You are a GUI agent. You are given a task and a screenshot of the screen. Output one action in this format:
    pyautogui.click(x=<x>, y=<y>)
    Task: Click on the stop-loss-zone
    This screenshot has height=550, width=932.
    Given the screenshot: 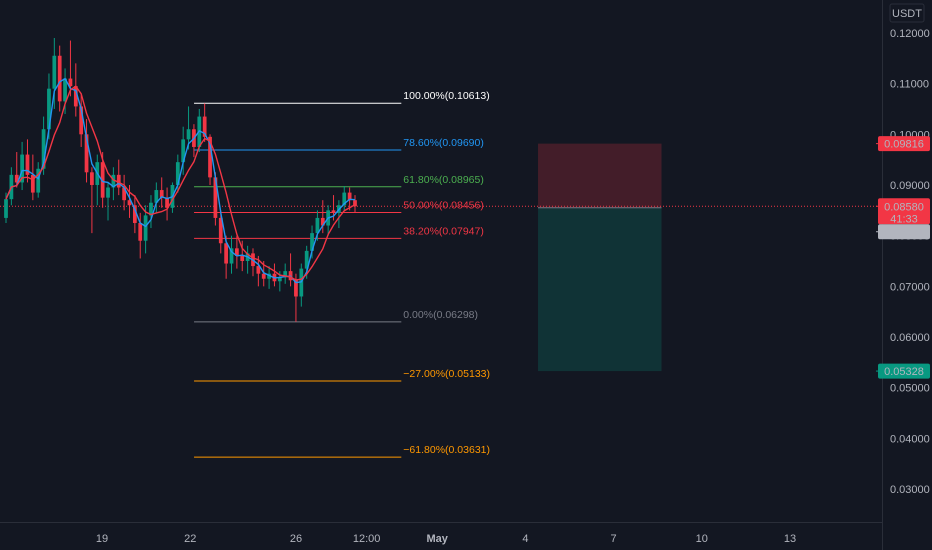 What is the action you would take?
    pyautogui.click(x=600, y=175)
    